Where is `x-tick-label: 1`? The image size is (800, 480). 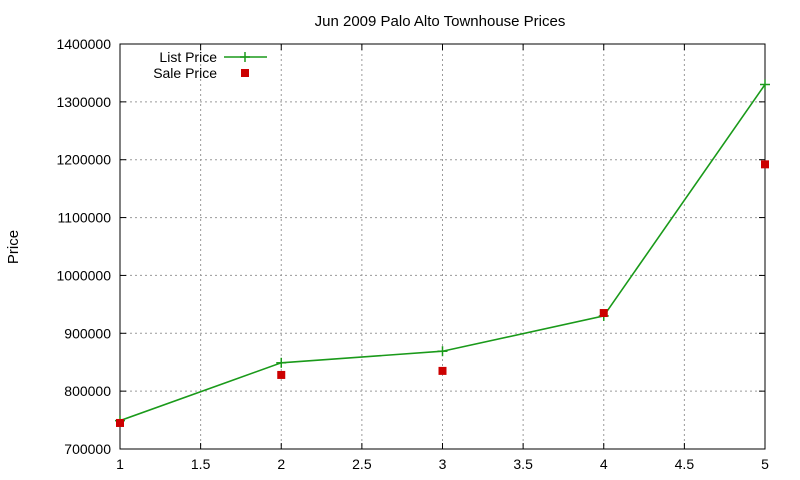 x-tick-label: 1 is located at coordinates (120, 464).